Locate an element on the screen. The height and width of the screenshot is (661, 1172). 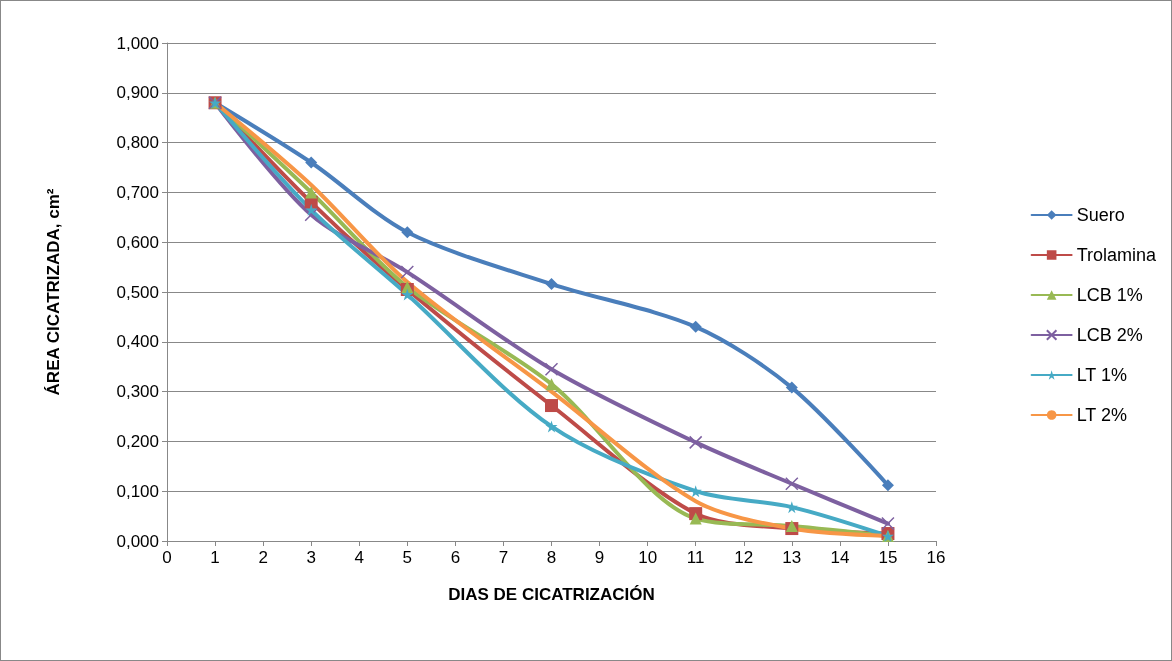
x-tick-label: 6 is located at coordinates (455, 557).